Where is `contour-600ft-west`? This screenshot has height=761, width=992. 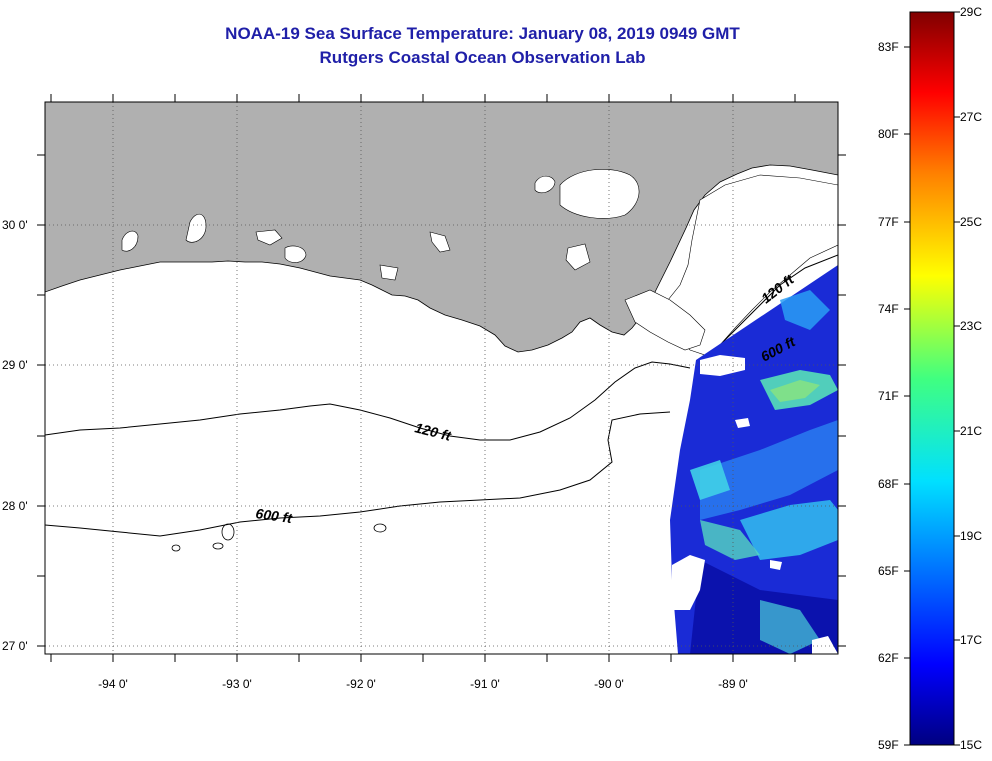
contour-600ft-west is located at coordinates (358, 474).